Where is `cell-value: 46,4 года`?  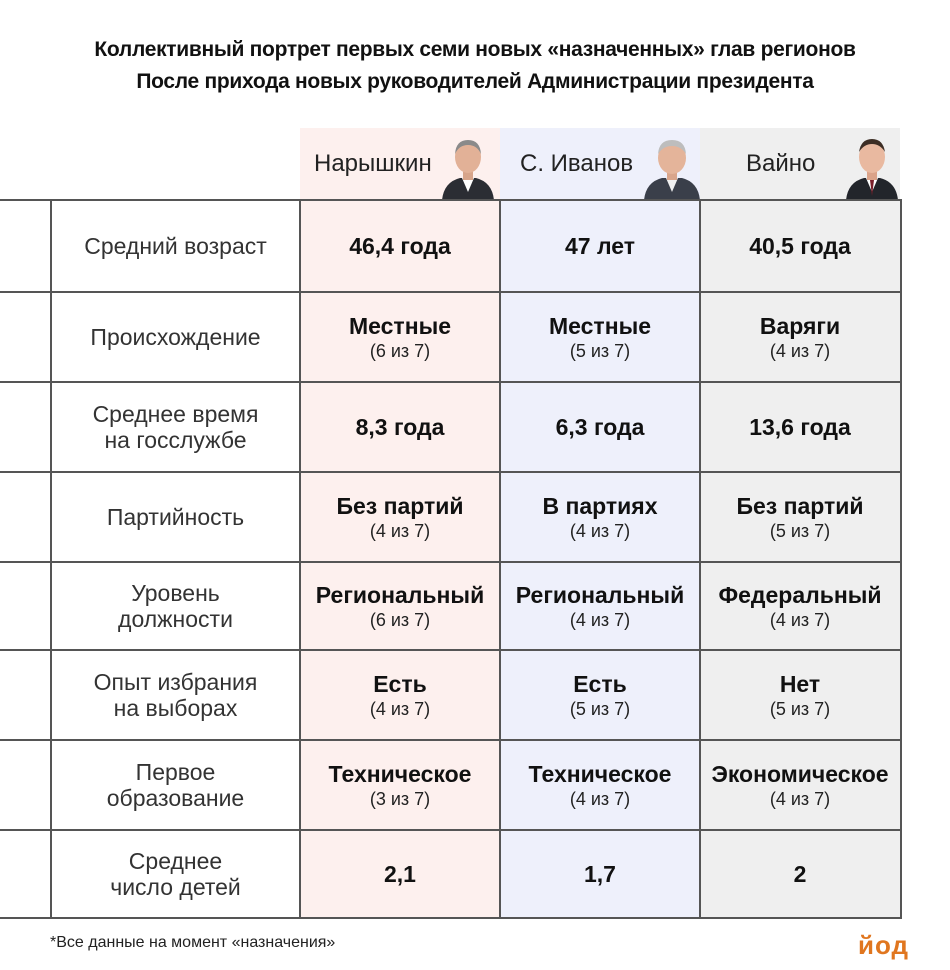
cell-value: 46,4 года is located at coordinates (400, 246).